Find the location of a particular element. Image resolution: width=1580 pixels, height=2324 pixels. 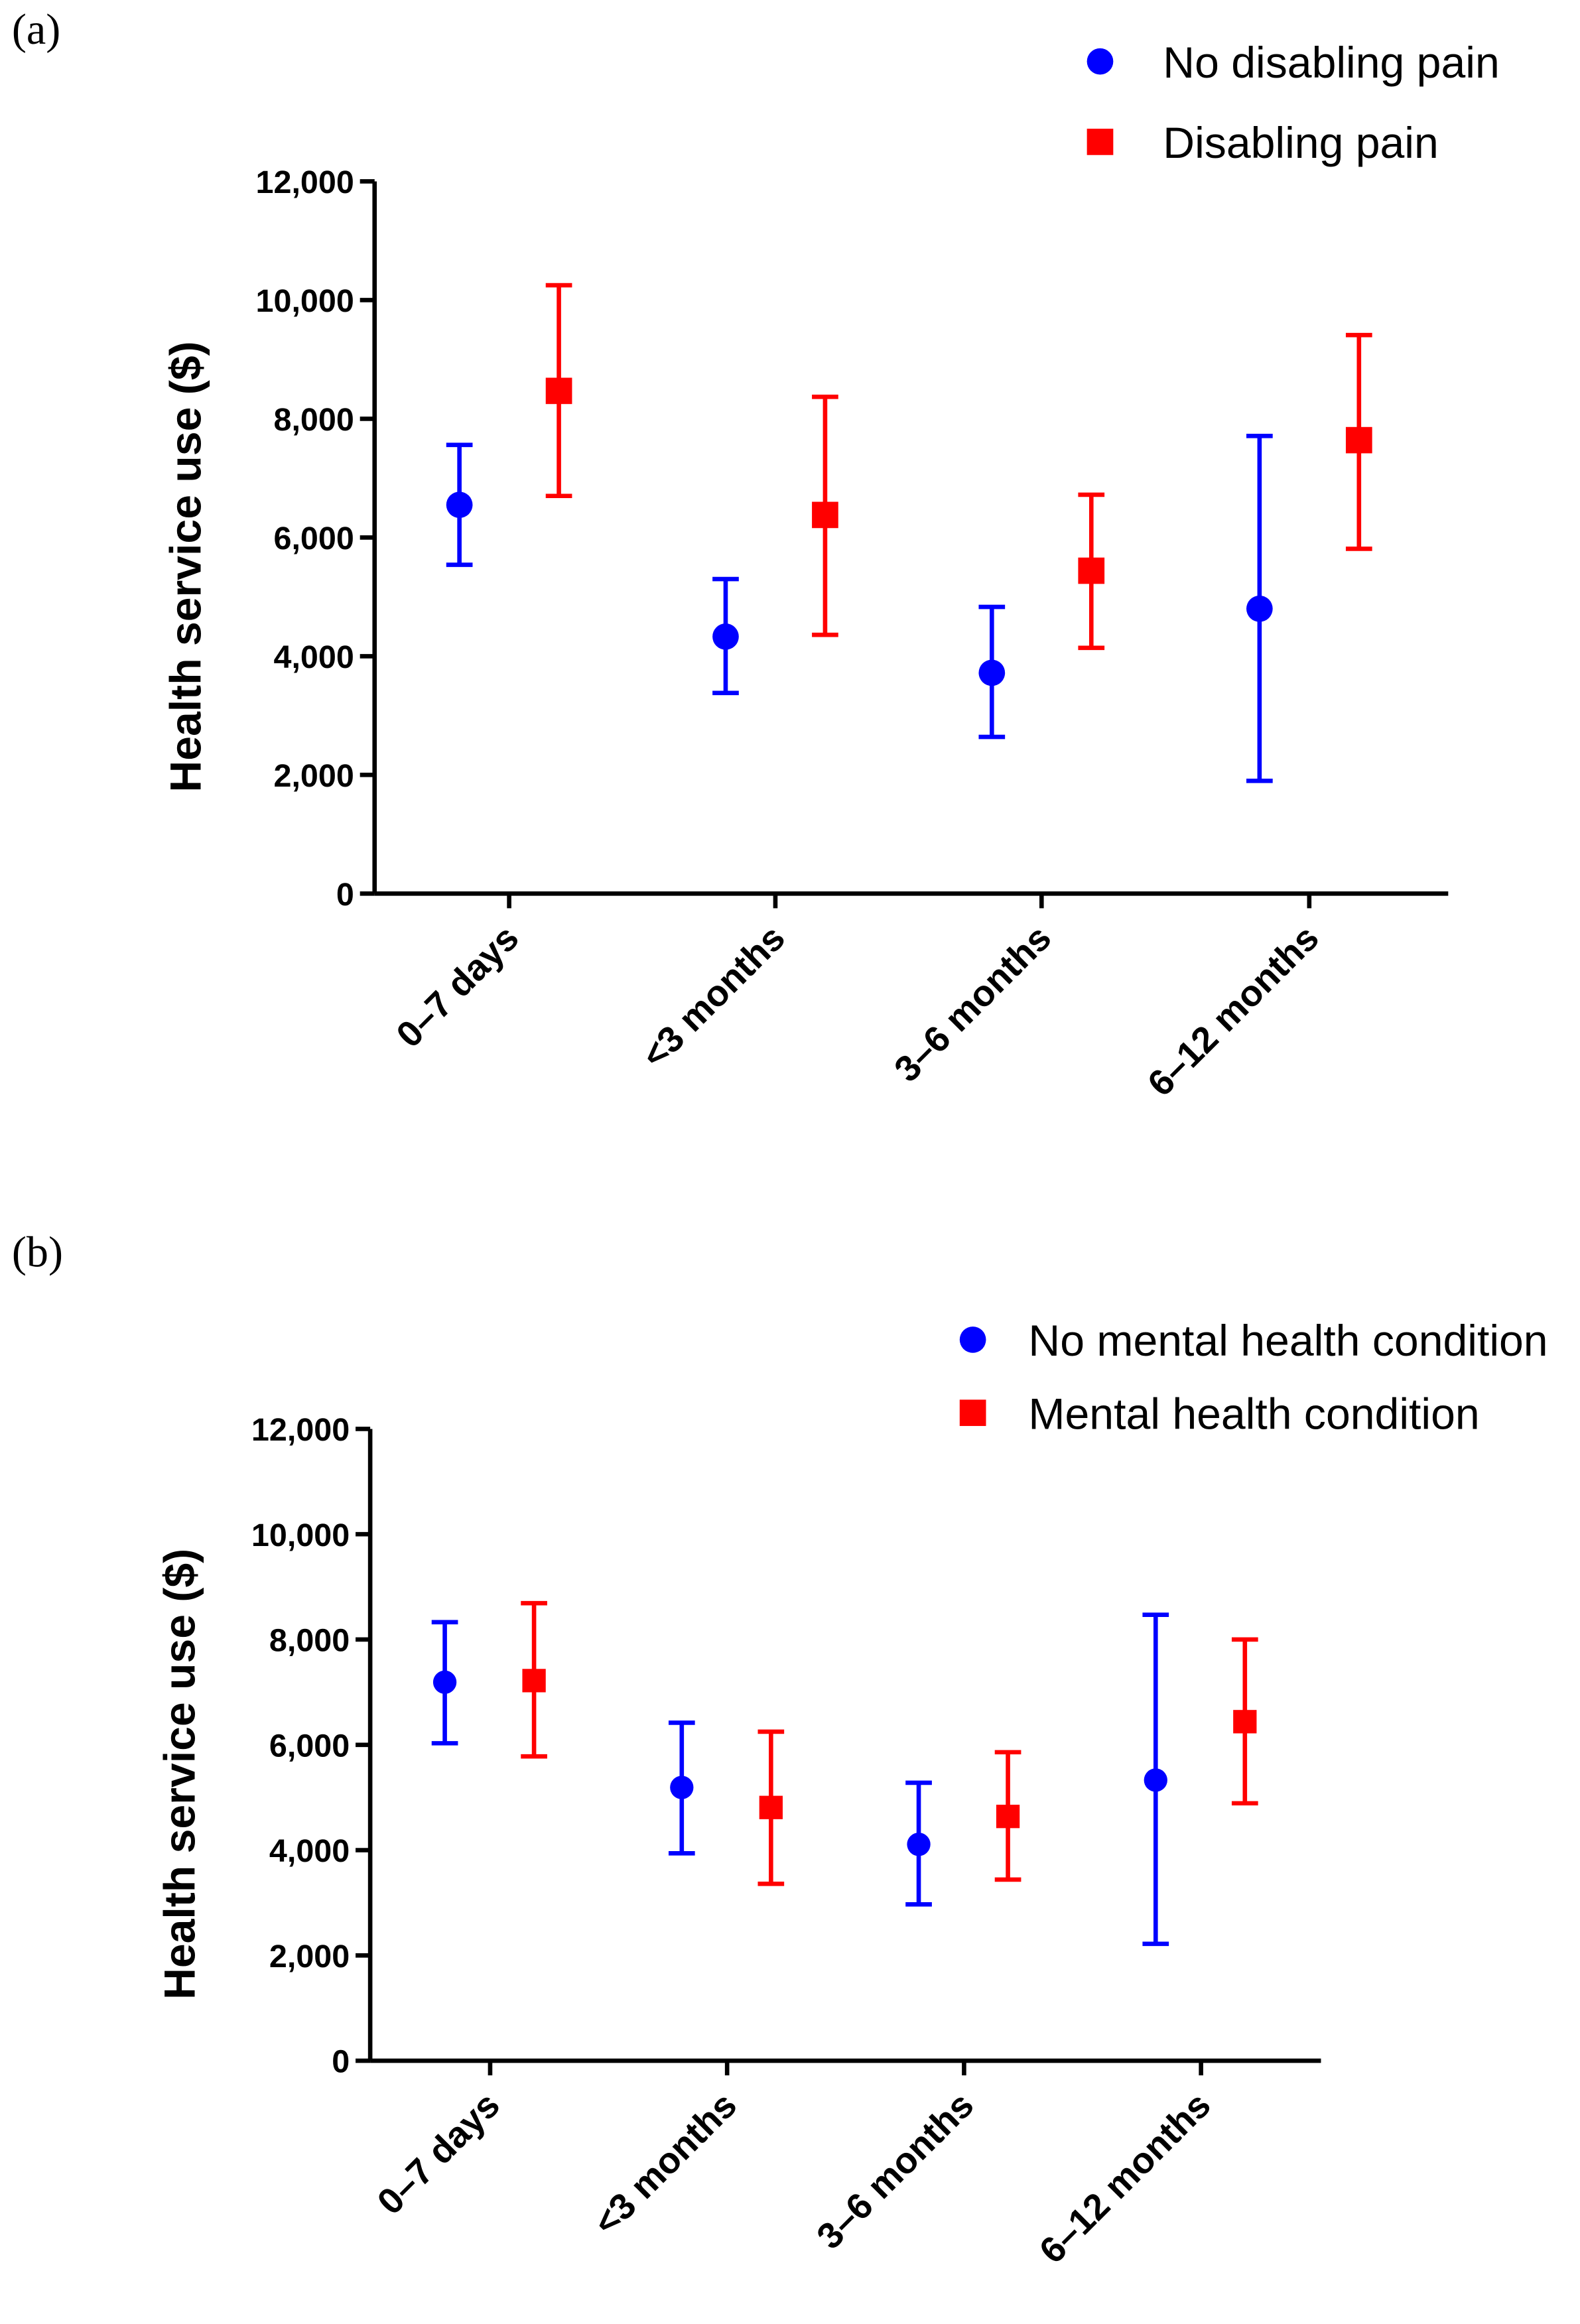

chart-b-series-1-legend-marker is located at coordinates (972, 1339).